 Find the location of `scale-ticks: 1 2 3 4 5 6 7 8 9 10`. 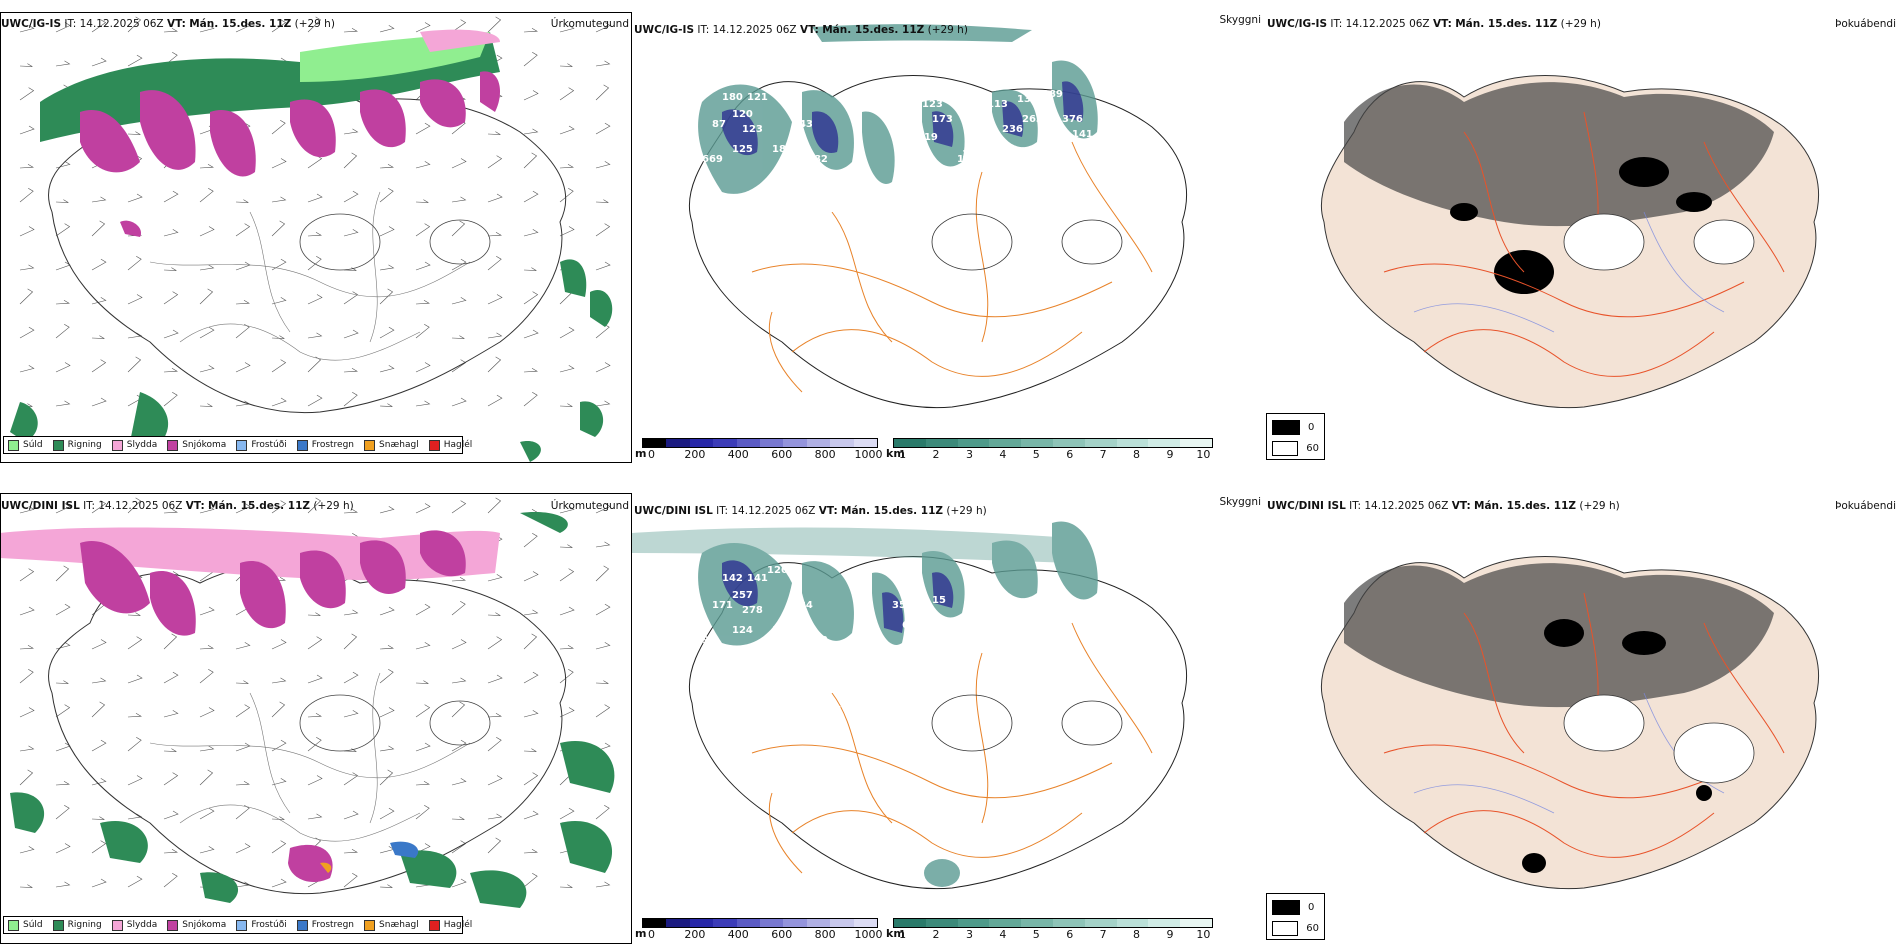

scale-ticks: 1 2 3 4 5 6 7 8 9 10 is located at coordinates (1053, 934).